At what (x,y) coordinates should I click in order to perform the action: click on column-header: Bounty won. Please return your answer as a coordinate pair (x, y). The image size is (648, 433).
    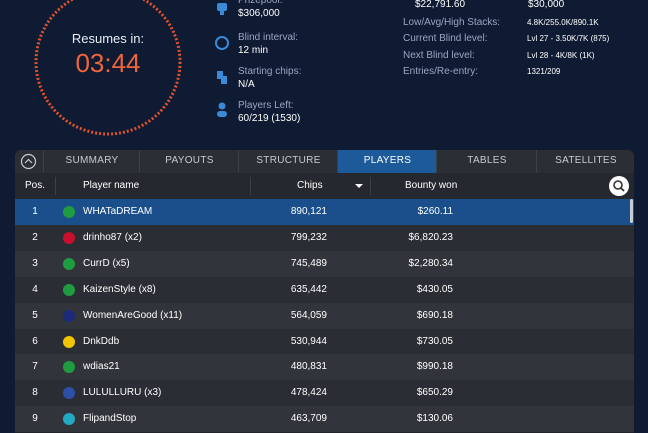
    Looking at the image, I should click on (431, 185).